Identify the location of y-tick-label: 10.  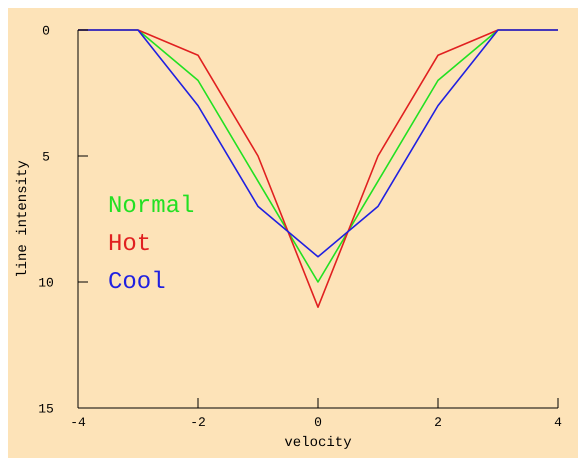
(46, 283).